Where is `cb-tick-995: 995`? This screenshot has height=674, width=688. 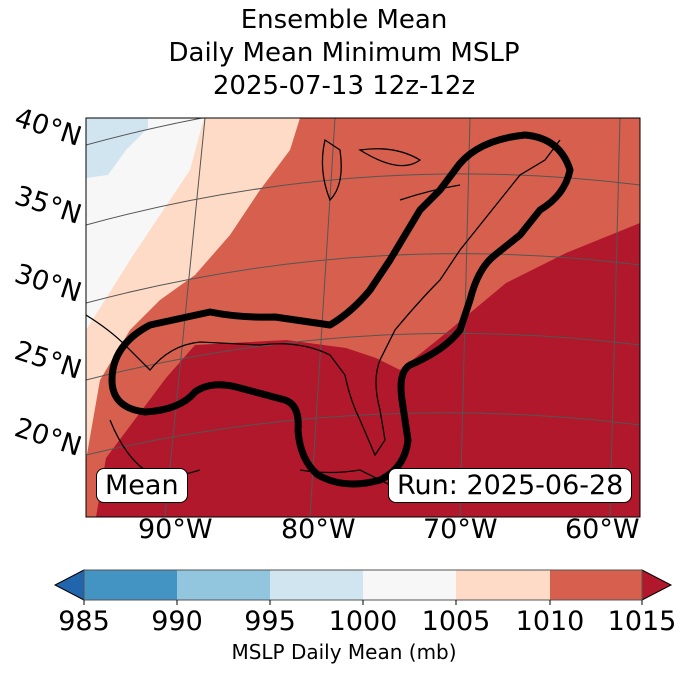 cb-tick-995: 995 is located at coordinates (270, 621).